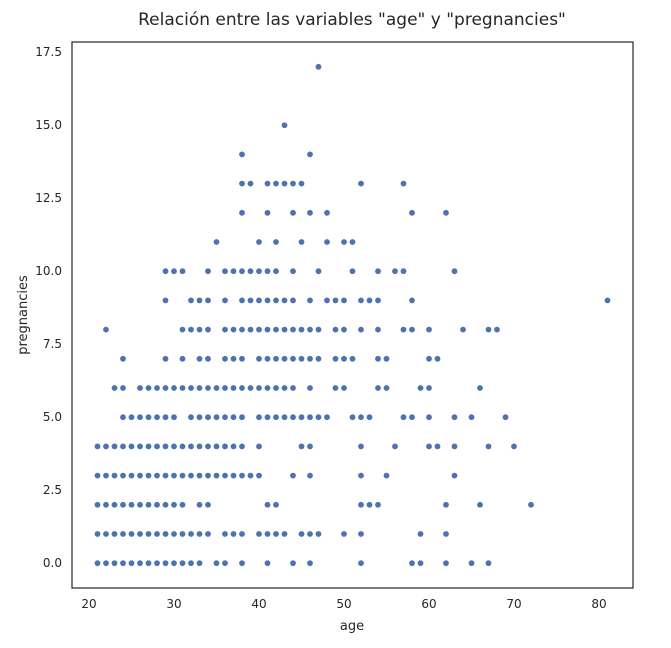 The height and width of the screenshot is (648, 671). What do you see at coordinates (258, 604) in the screenshot?
I see `x-tick-label: 40` at bounding box center [258, 604].